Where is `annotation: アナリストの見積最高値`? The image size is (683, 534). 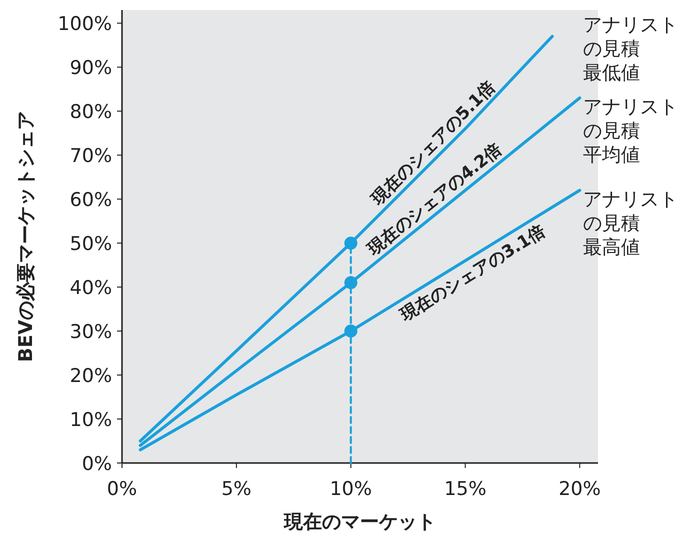 annotation: アナリストの見積最高値 is located at coordinates (630, 223).